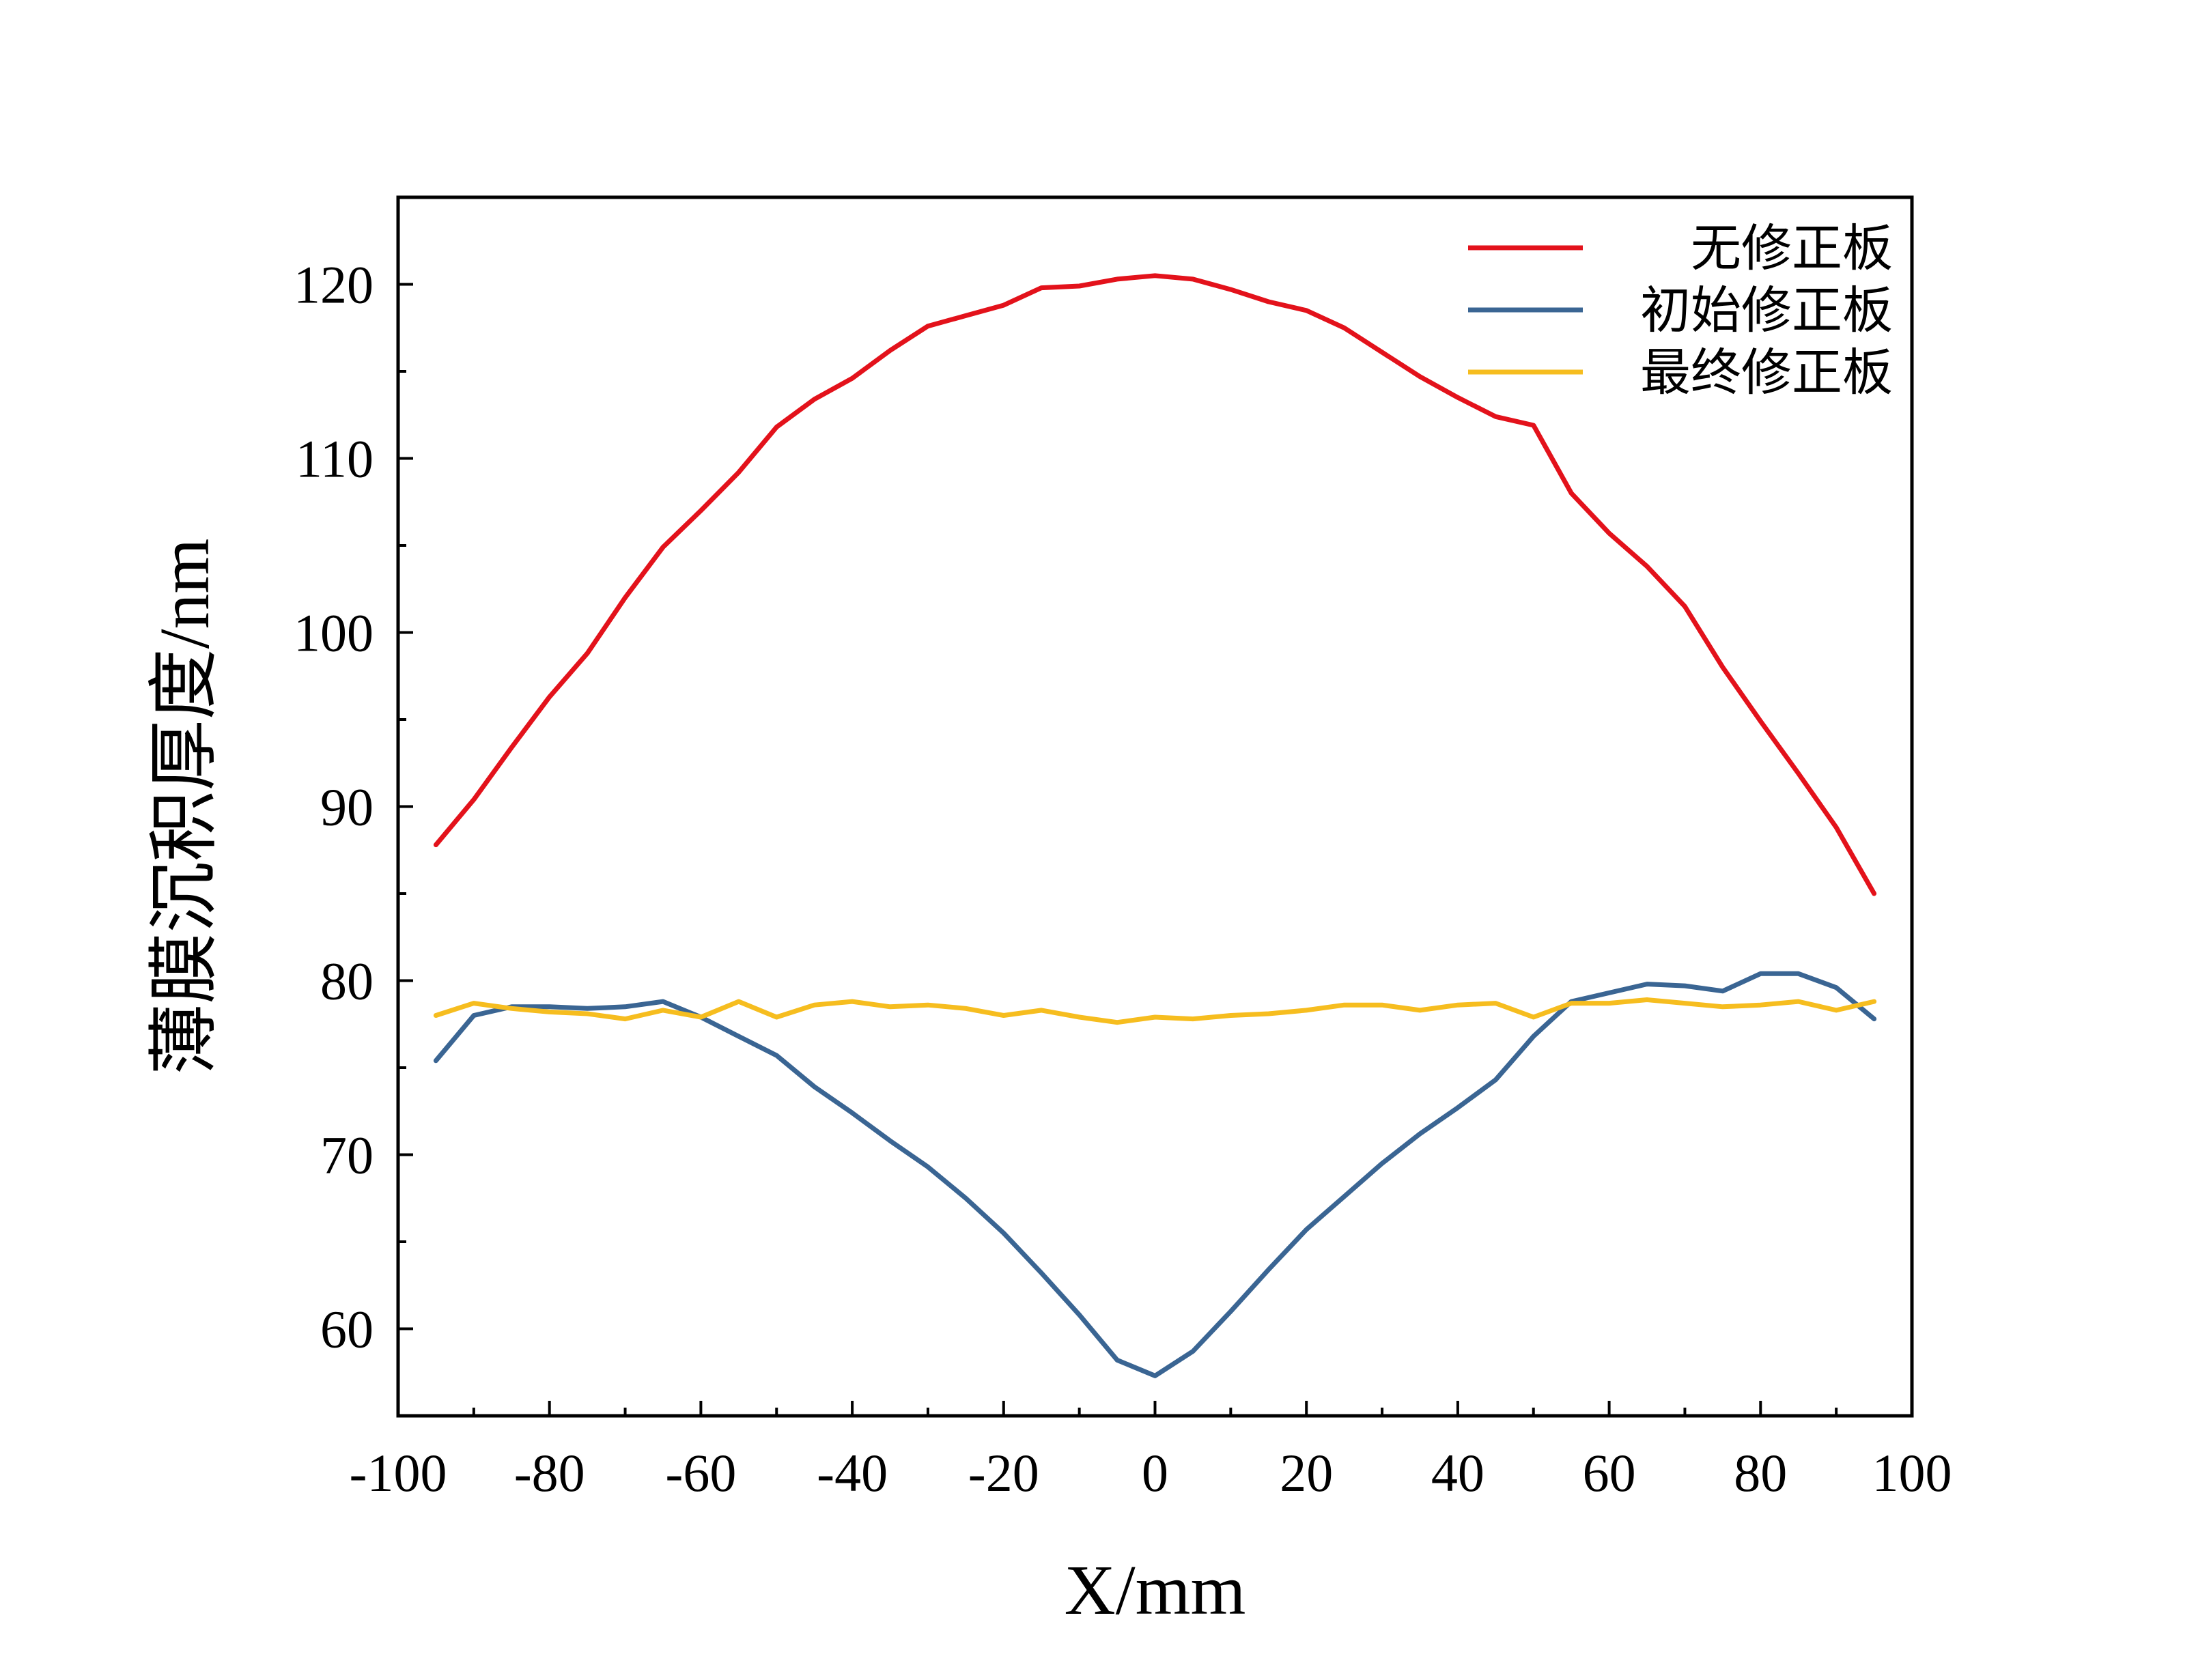  Describe the element at coordinates (1912, 1473) in the screenshot. I see `x-tick-label: 100` at that location.